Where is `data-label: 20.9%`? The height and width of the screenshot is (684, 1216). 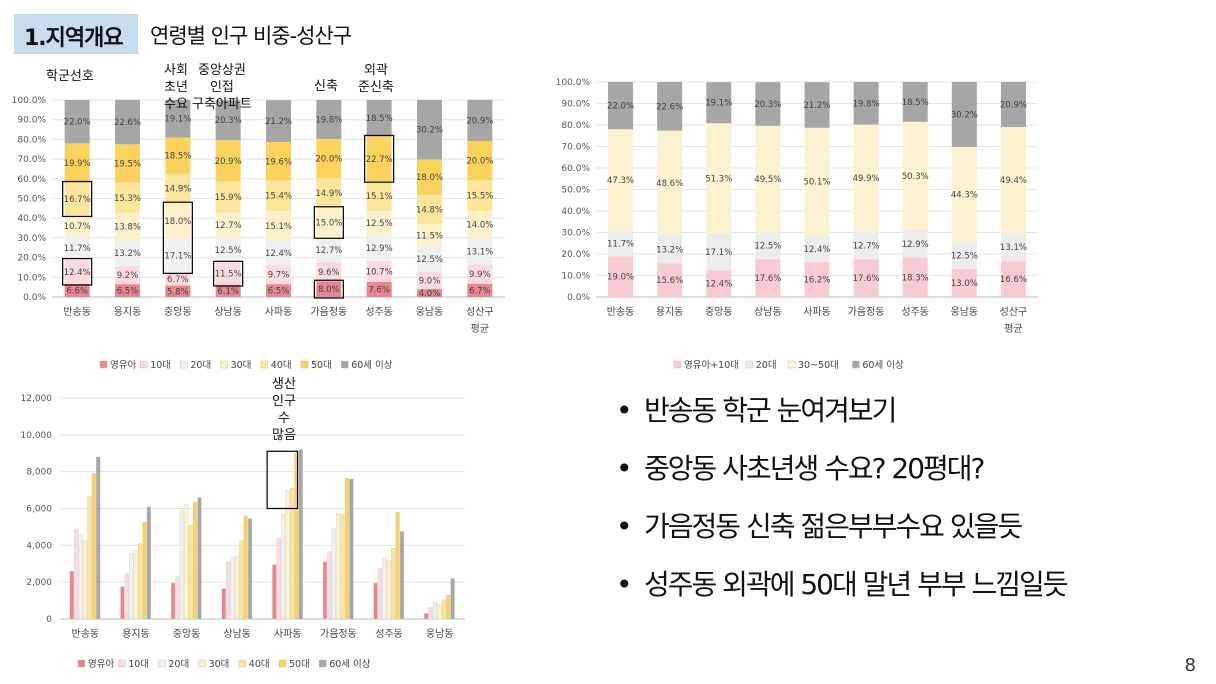 data-label: 20.9% is located at coordinates (1013, 105).